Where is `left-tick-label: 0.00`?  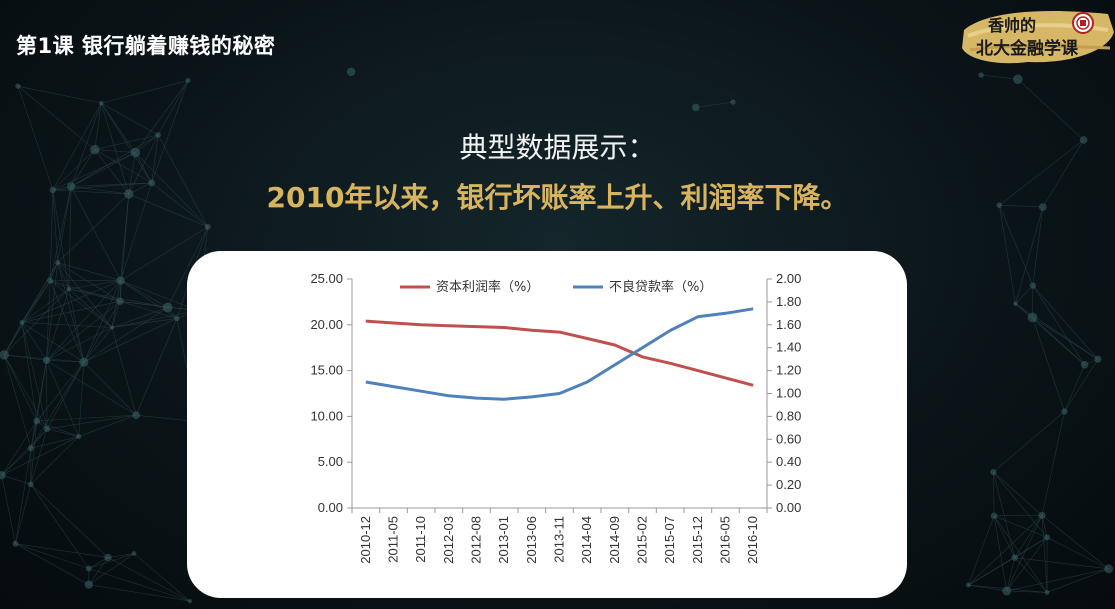 left-tick-label: 0.00 is located at coordinates (330, 507).